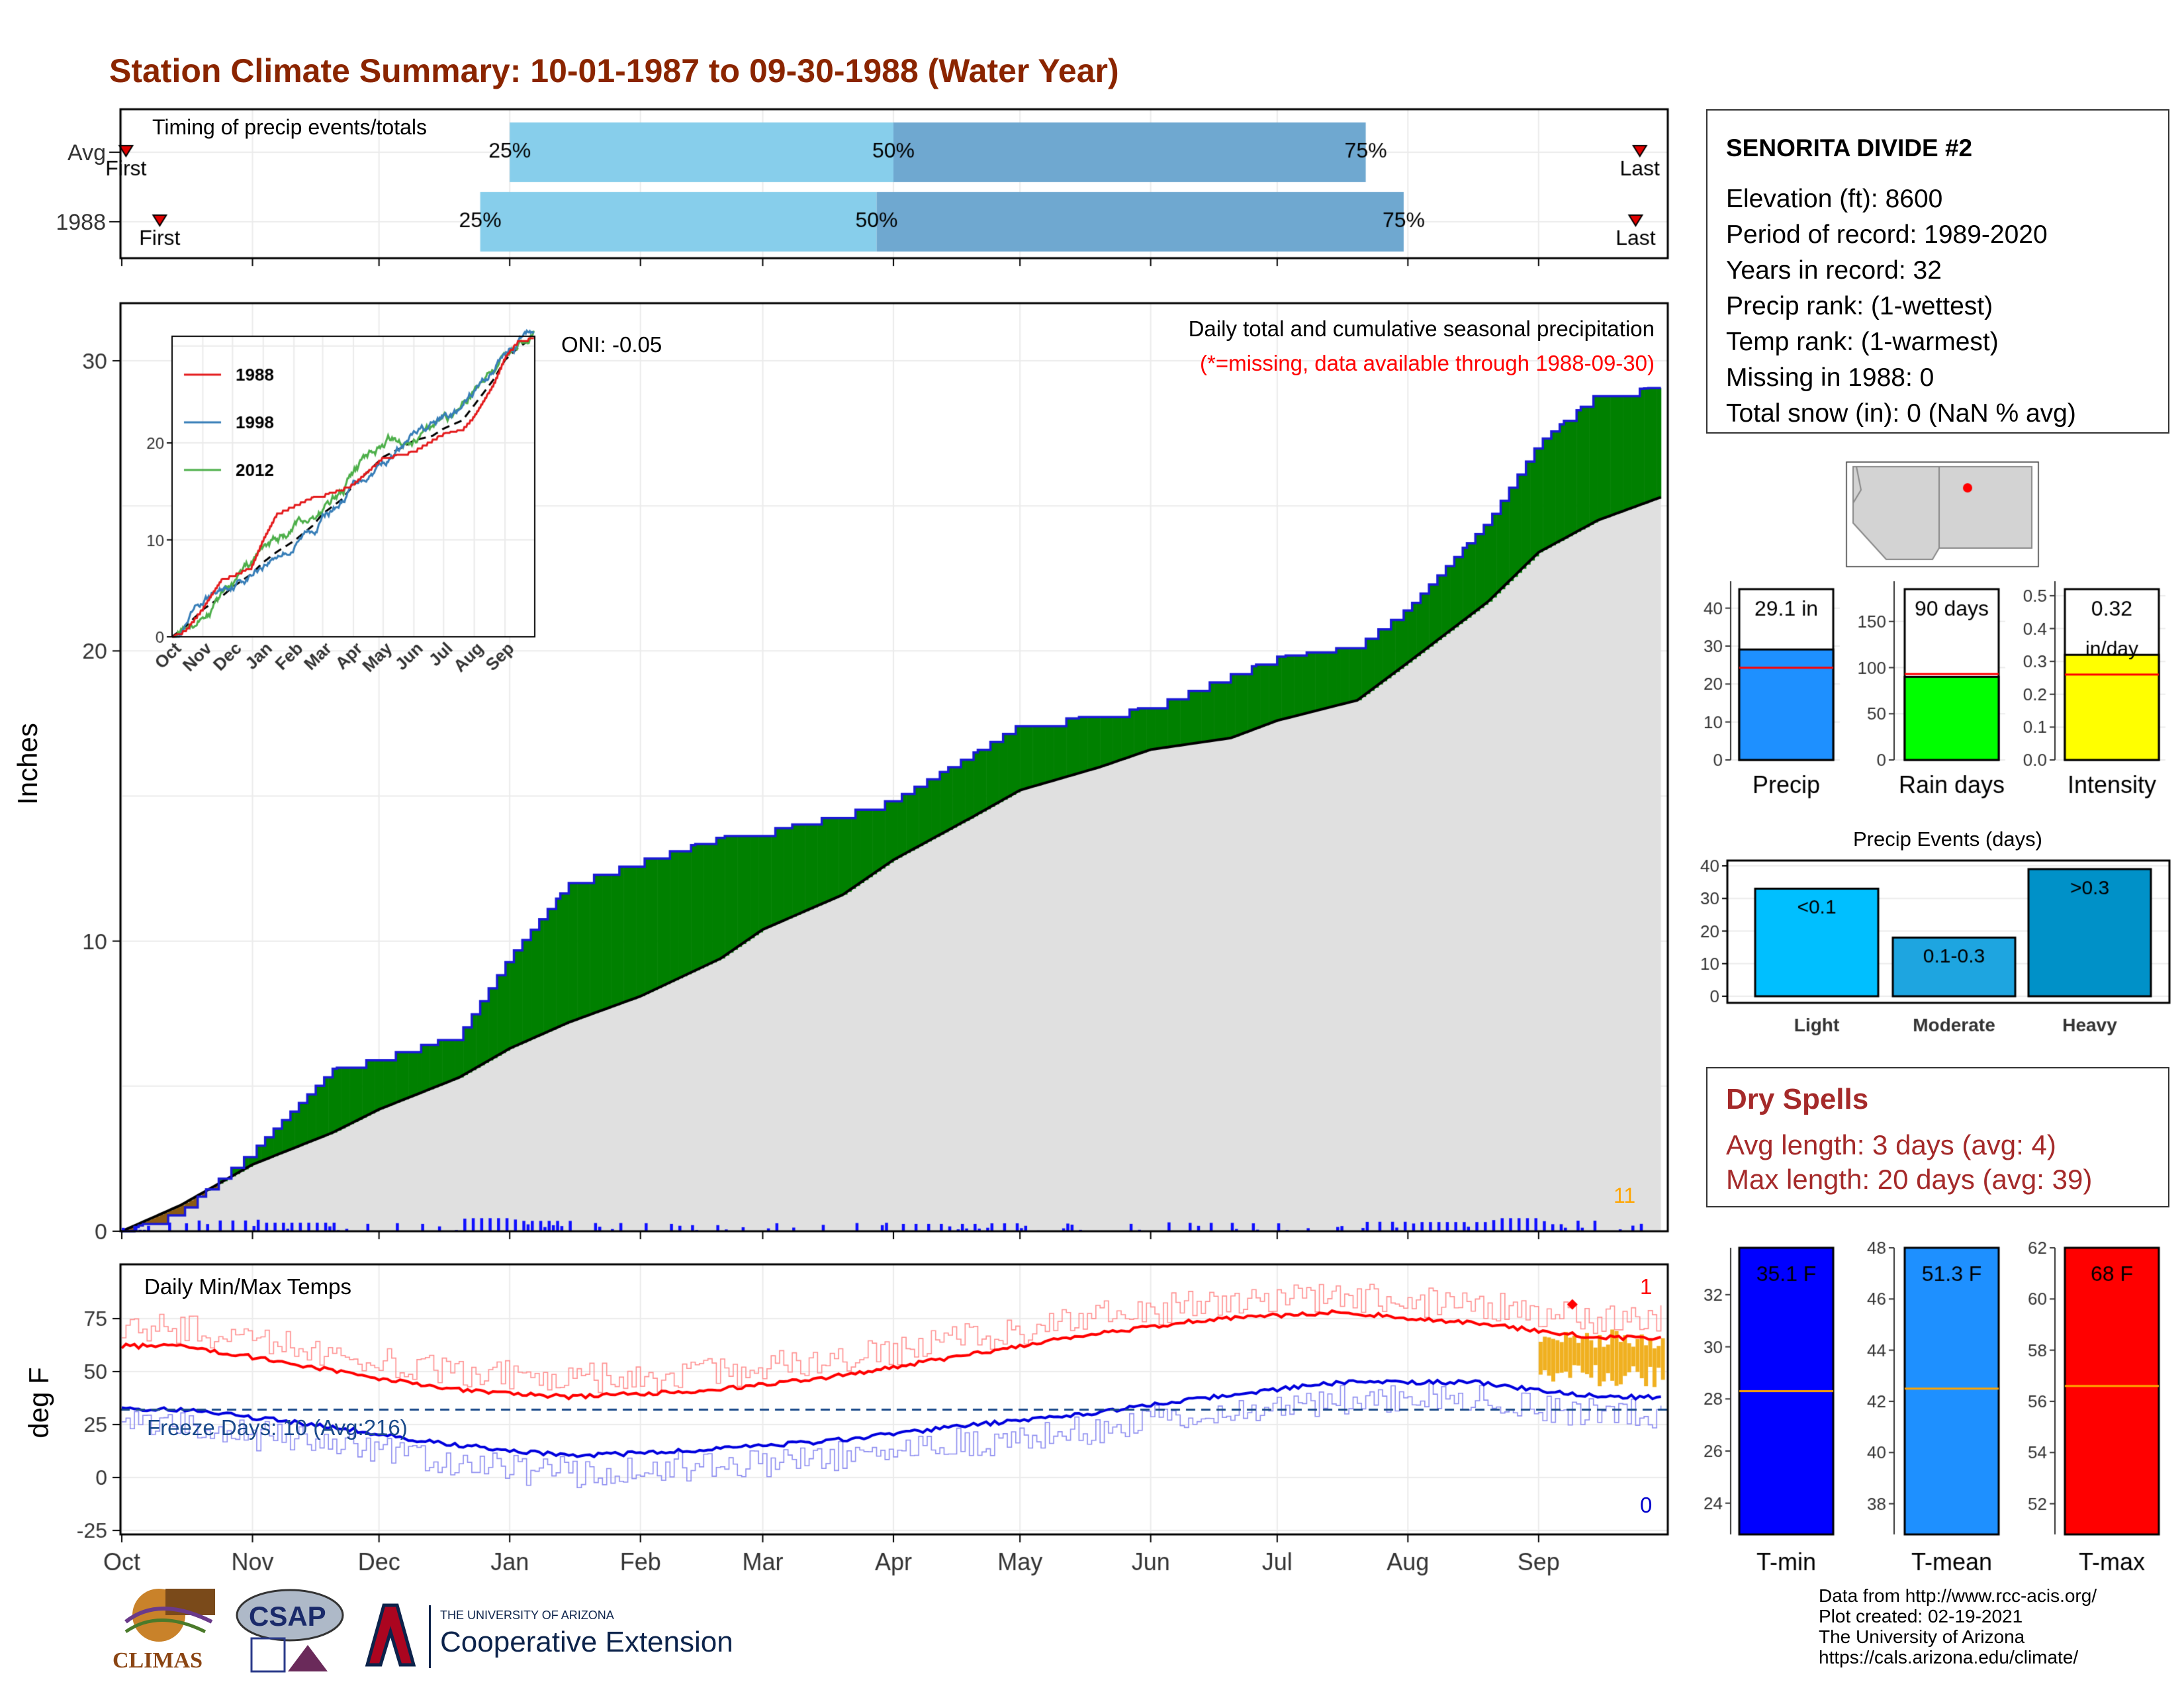 The height and width of the screenshot is (1688, 2184). Describe the element at coordinates (289, 127) in the screenshot. I see `timing-title: Timing of precip events/totals` at that location.